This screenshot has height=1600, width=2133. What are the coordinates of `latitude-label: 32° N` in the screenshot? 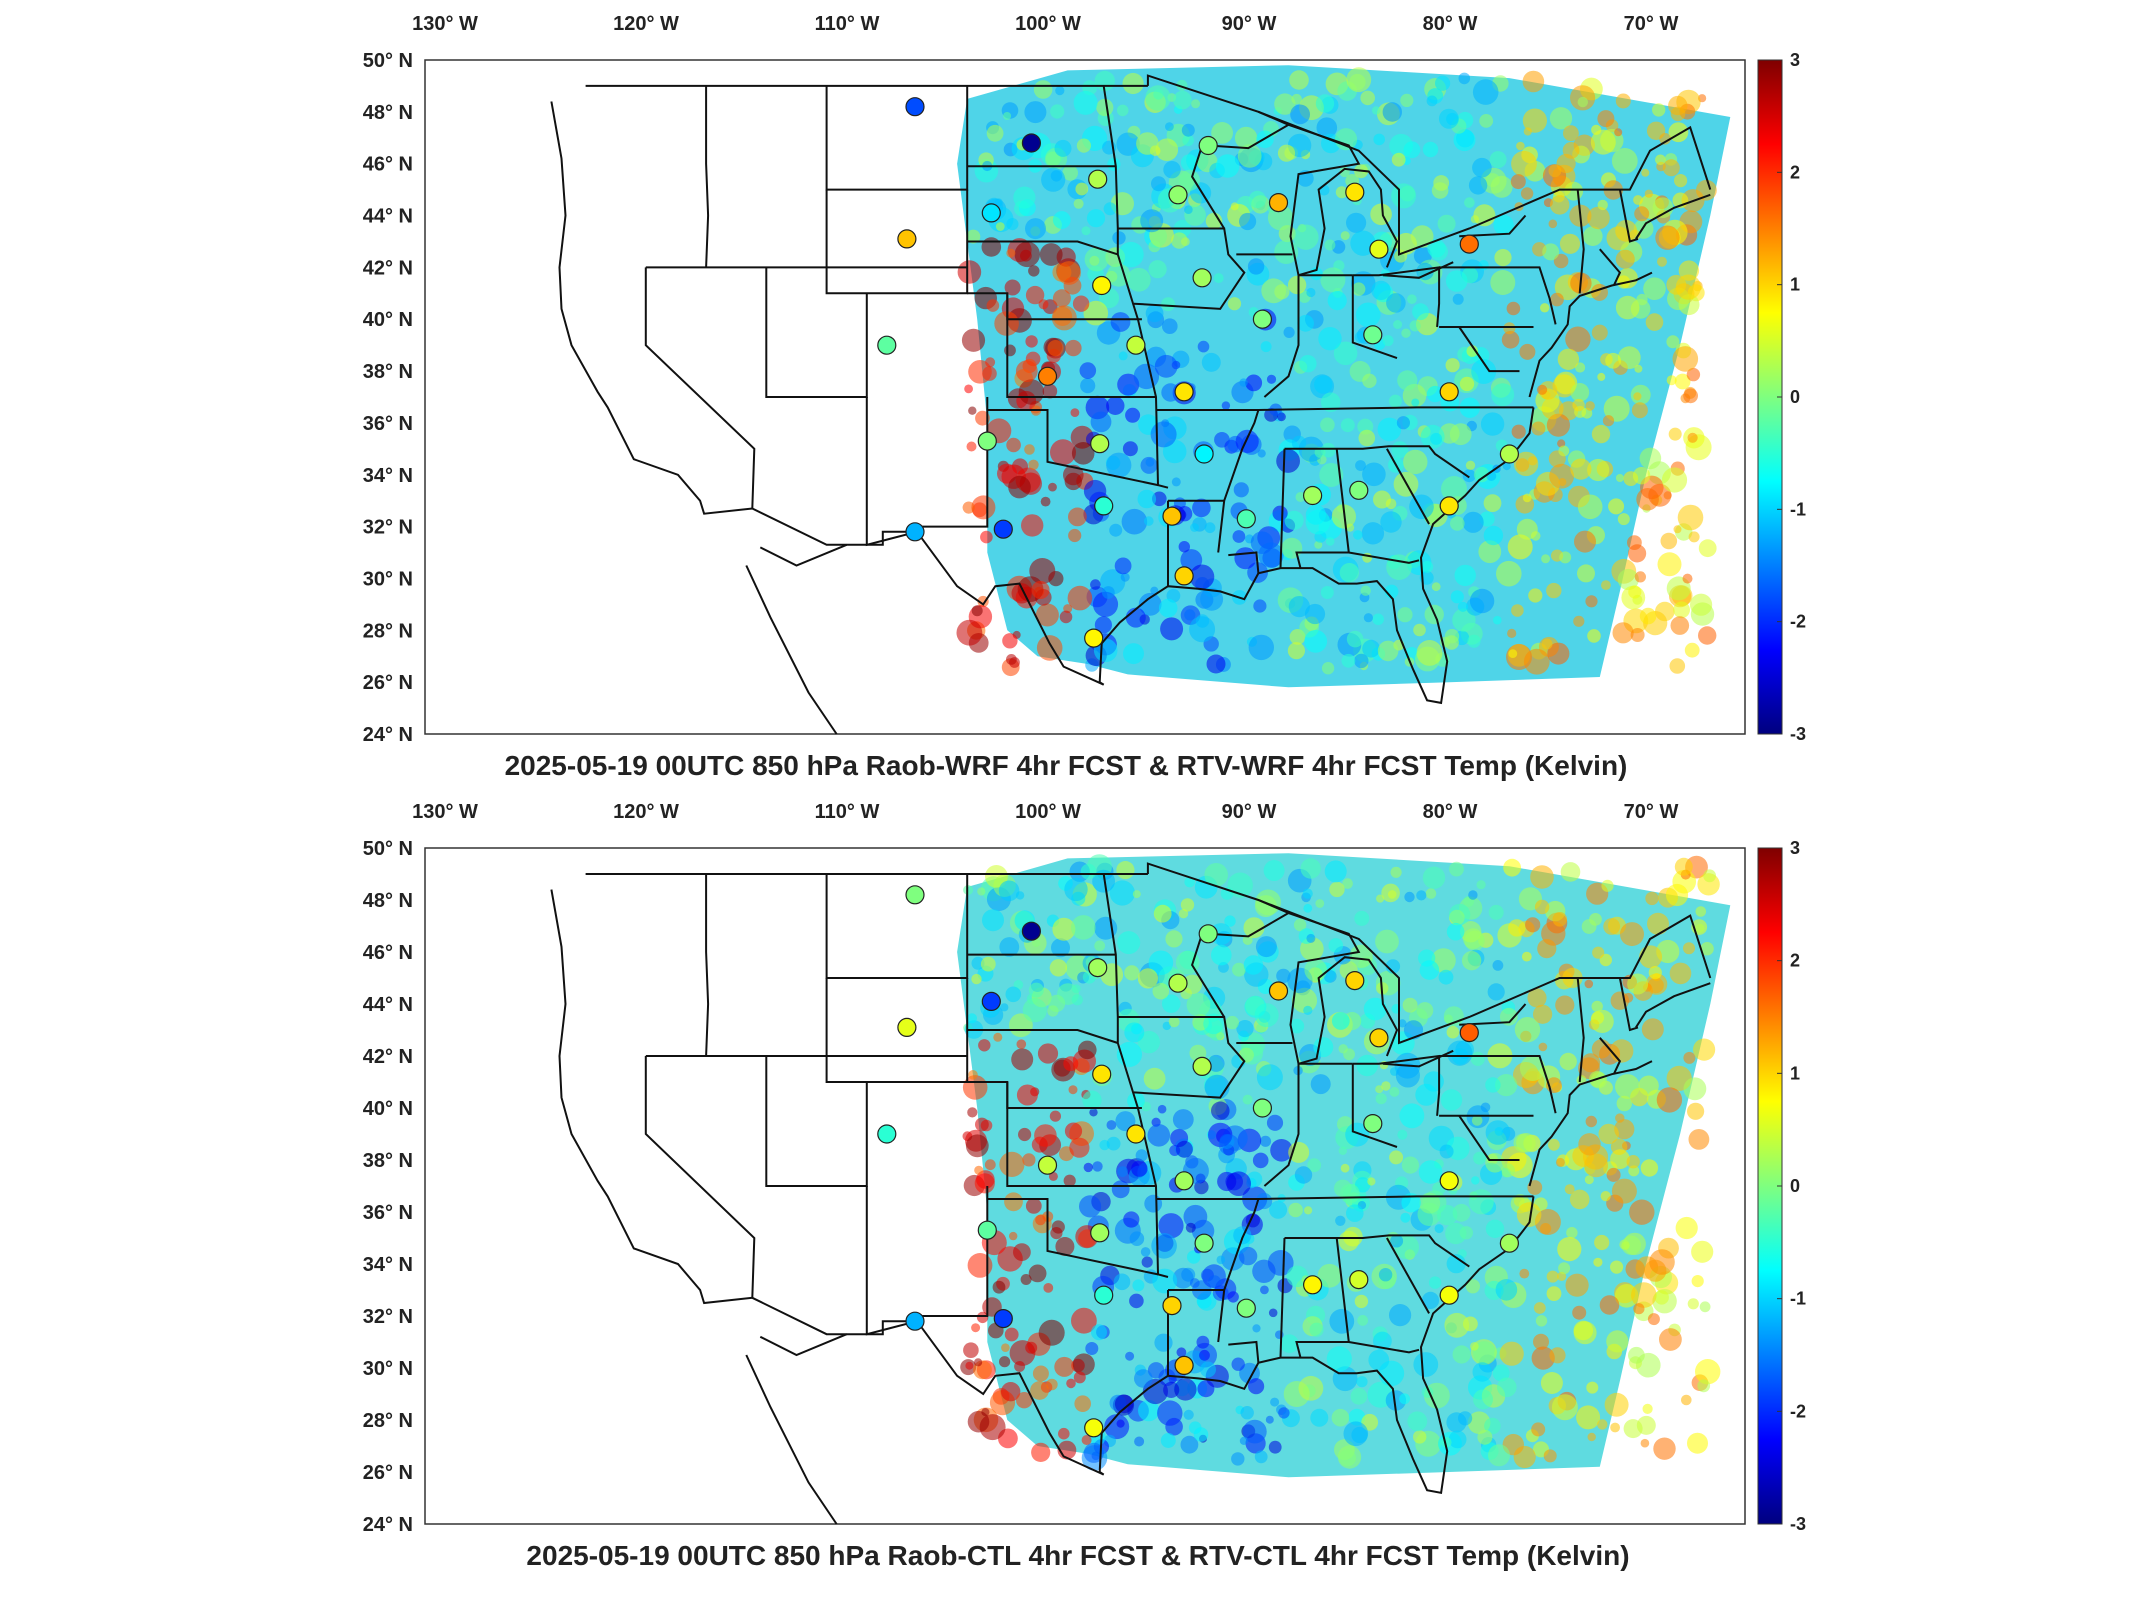 It's located at (388, 528).